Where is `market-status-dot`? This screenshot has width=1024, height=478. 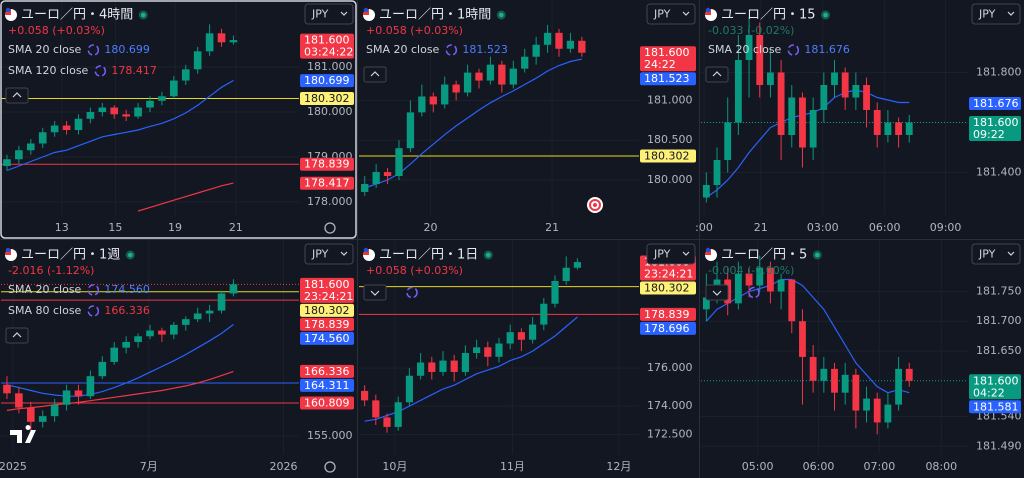 market-status-dot is located at coordinates (817, 255).